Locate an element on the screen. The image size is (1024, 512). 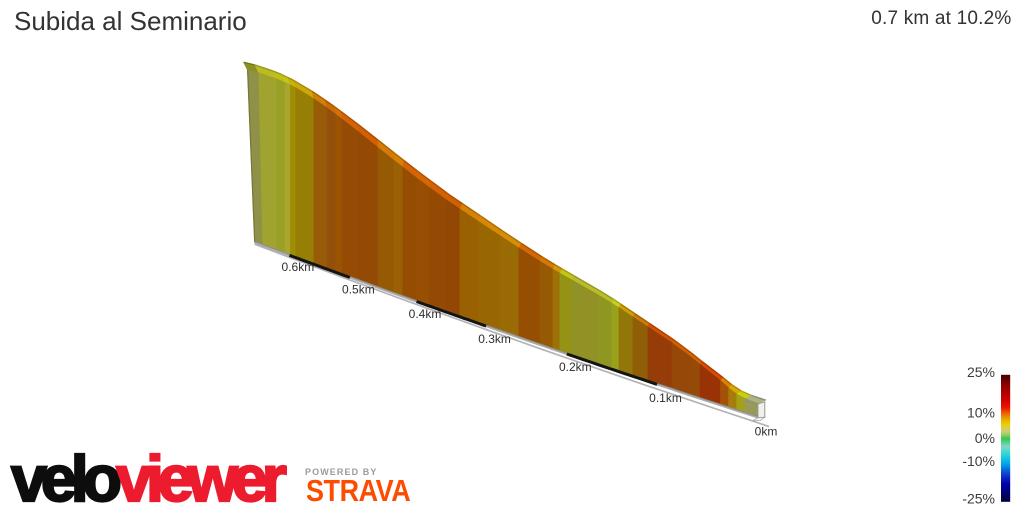
svg-text: 0% is located at coordinates (985, 438).